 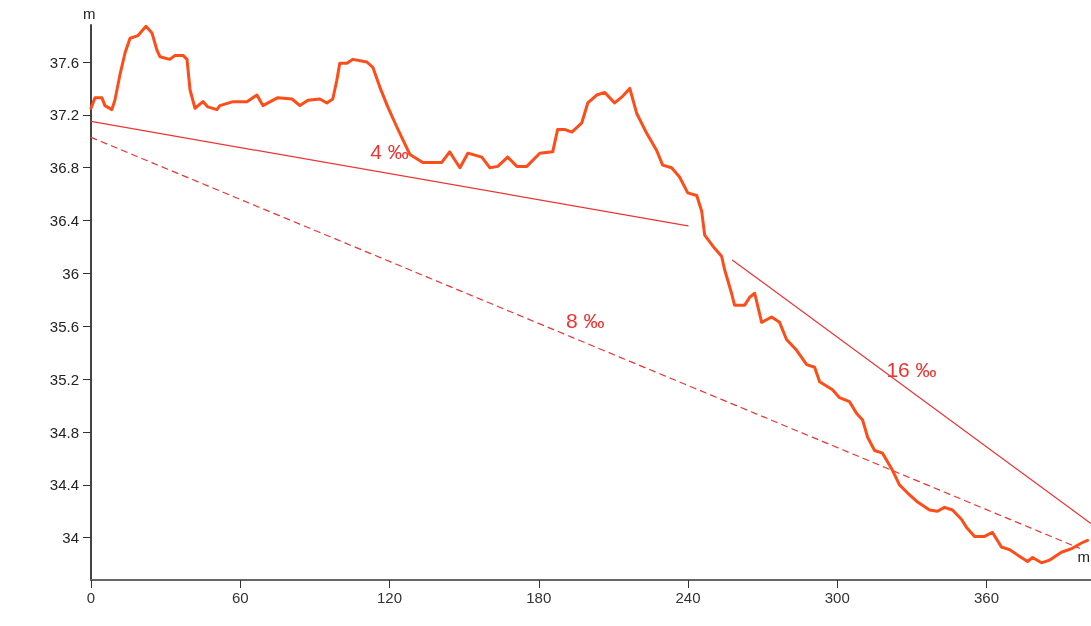 I want to click on series-label: 4 ‰, so click(x=389, y=152).